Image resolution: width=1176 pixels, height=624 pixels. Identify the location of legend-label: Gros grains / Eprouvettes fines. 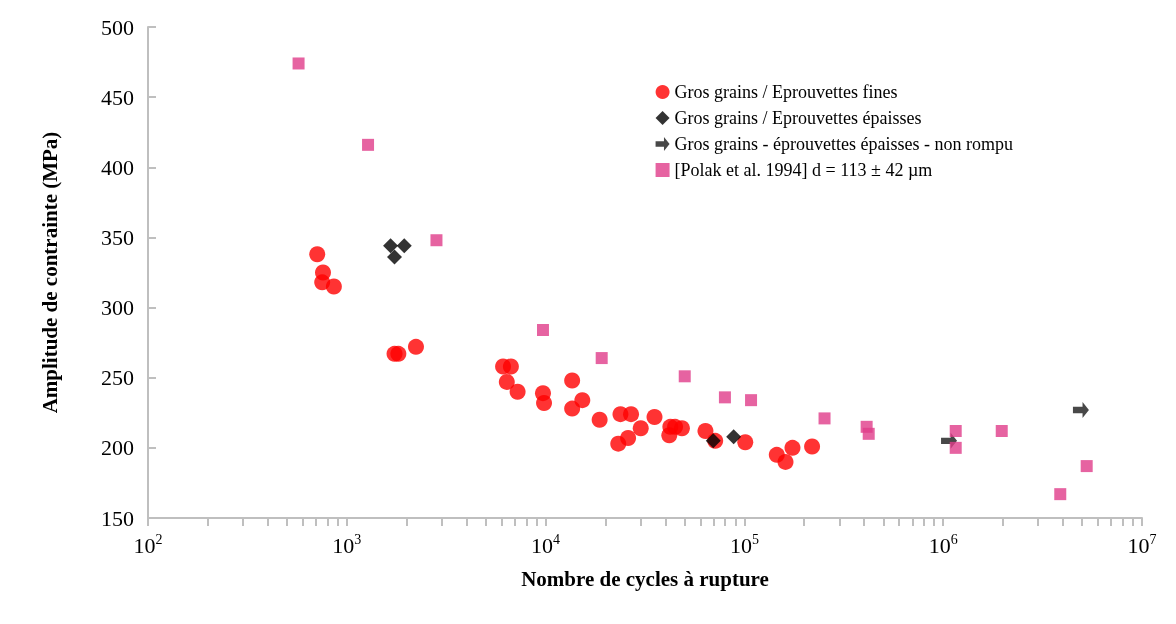
(786, 92).